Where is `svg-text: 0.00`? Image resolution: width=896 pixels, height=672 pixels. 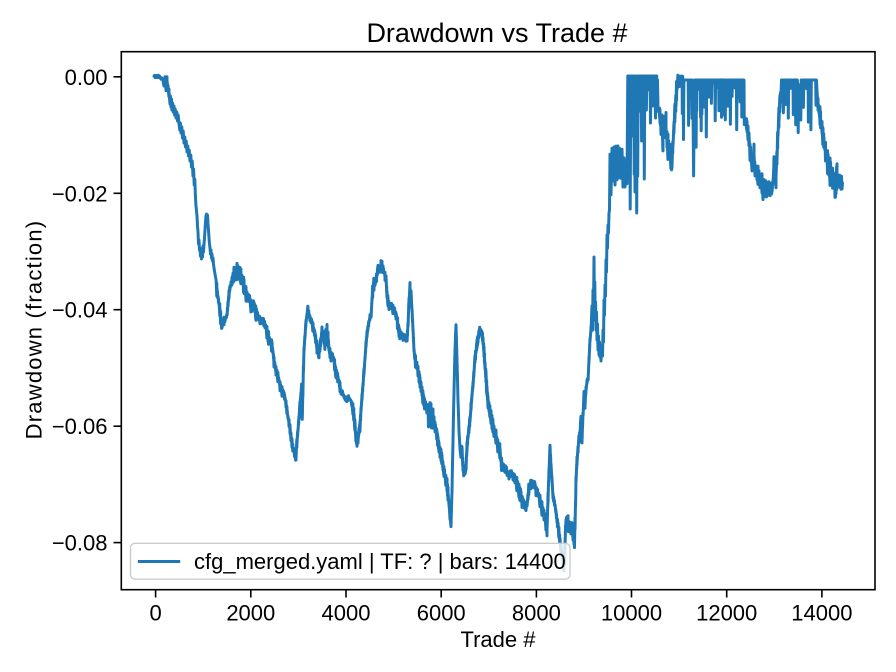
svg-text: 0.00 is located at coordinates (86, 77).